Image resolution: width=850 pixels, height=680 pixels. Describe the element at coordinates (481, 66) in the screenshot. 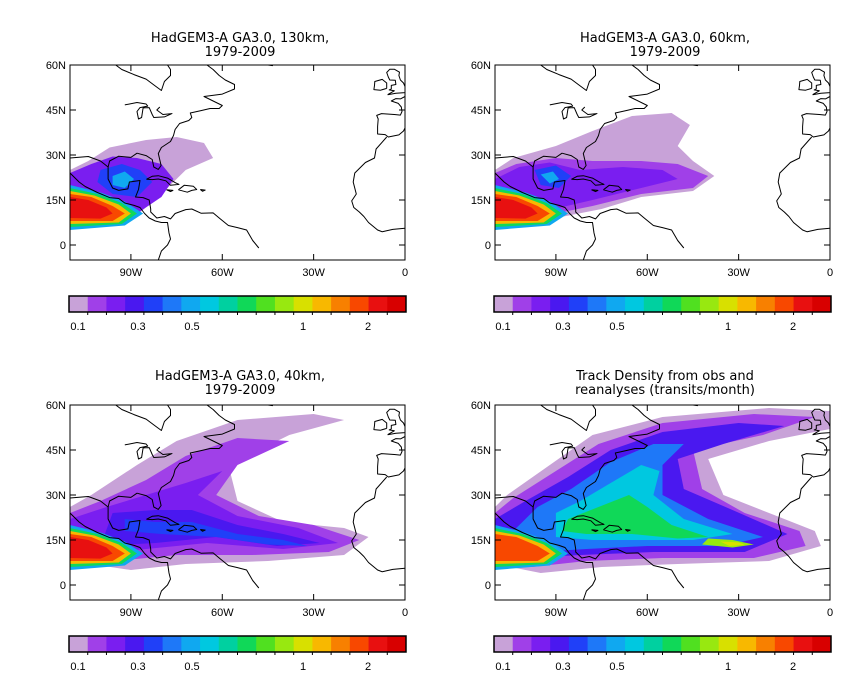

I see `lat-tick-label: 60N` at that location.